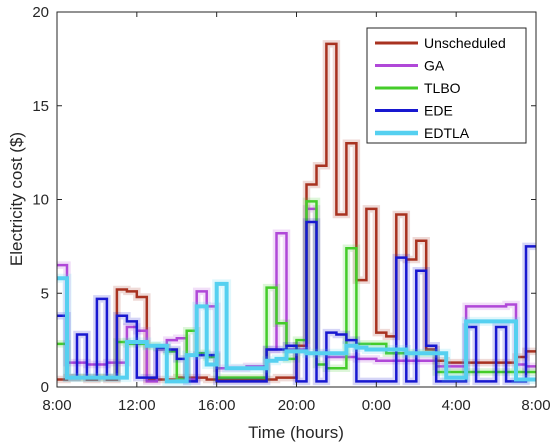 The width and height of the screenshot is (550, 448). I want to click on legend-label-3: EDE, so click(438, 111).